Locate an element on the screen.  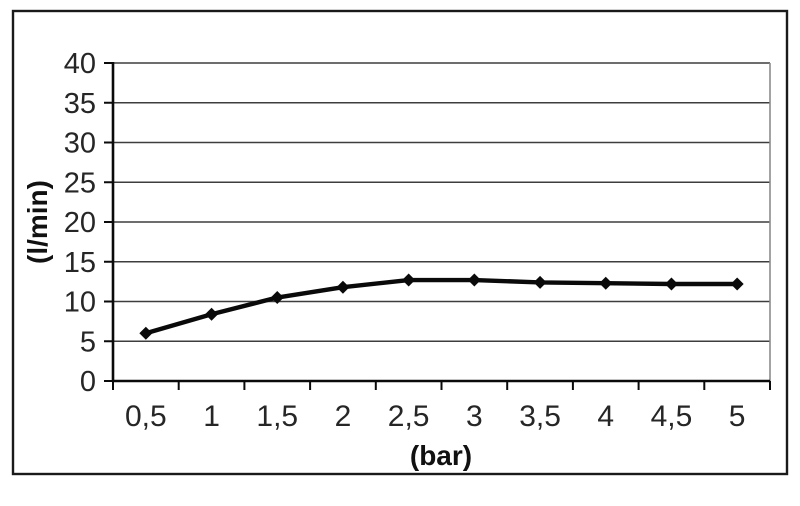
y-tick-label: 15 is located at coordinates (80, 263).